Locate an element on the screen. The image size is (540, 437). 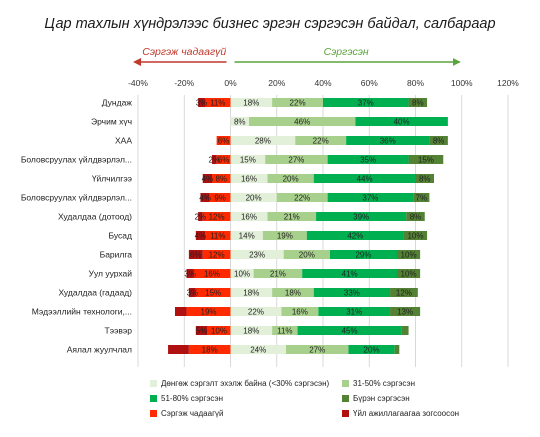
x-tick-label: -20% is located at coordinates (184, 83).